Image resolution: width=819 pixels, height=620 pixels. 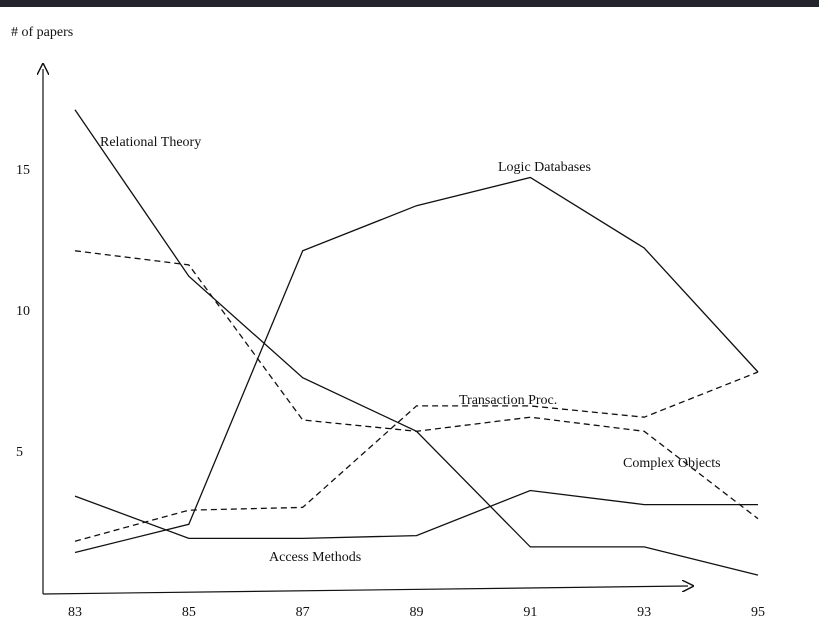 What do you see at coordinates (42, 32) in the screenshot?
I see `y-axis-label: # of papers` at bounding box center [42, 32].